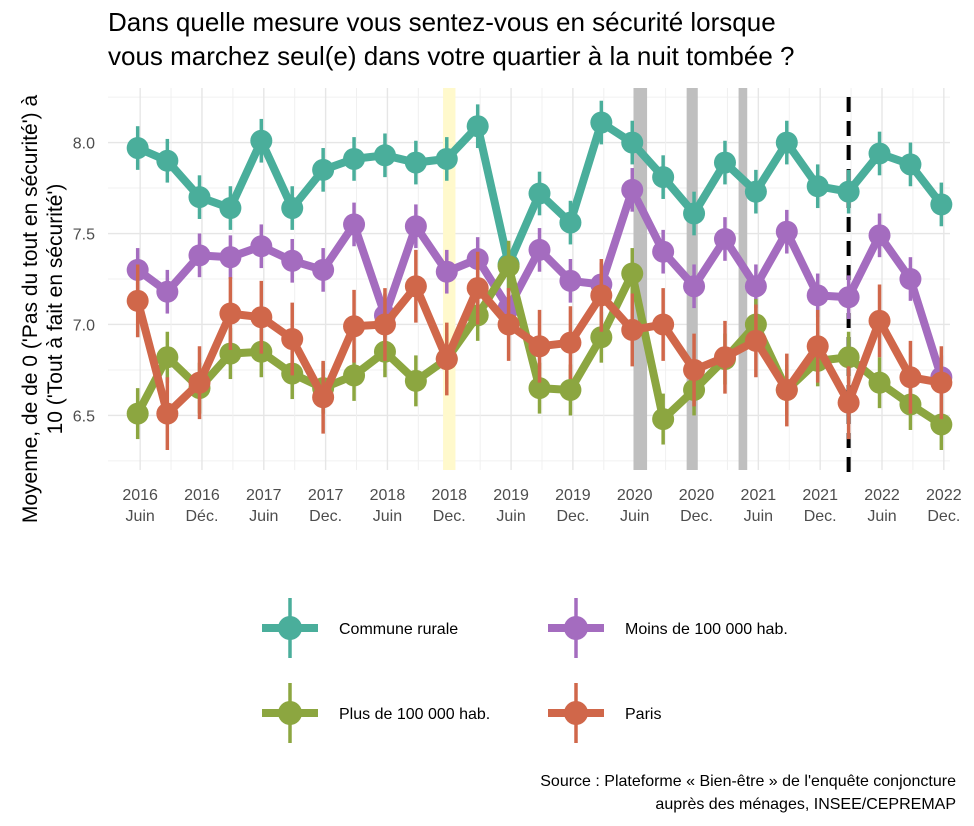 The image size is (974, 826). I want to click on legend-item: Plus de 100 000 hab., so click(376, 713).